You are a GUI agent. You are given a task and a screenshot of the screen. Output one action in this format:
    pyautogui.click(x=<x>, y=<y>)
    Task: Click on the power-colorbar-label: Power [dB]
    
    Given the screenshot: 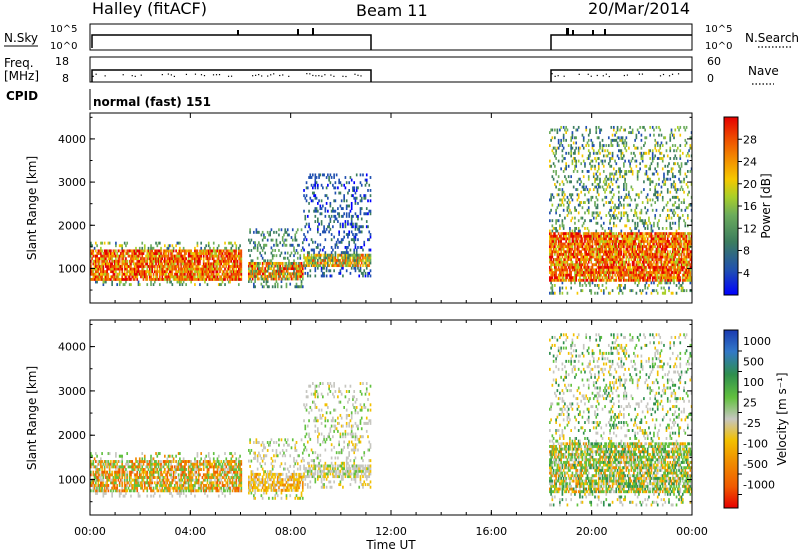 What is the action you would take?
    pyautogui.click(x=766, y=205)
    